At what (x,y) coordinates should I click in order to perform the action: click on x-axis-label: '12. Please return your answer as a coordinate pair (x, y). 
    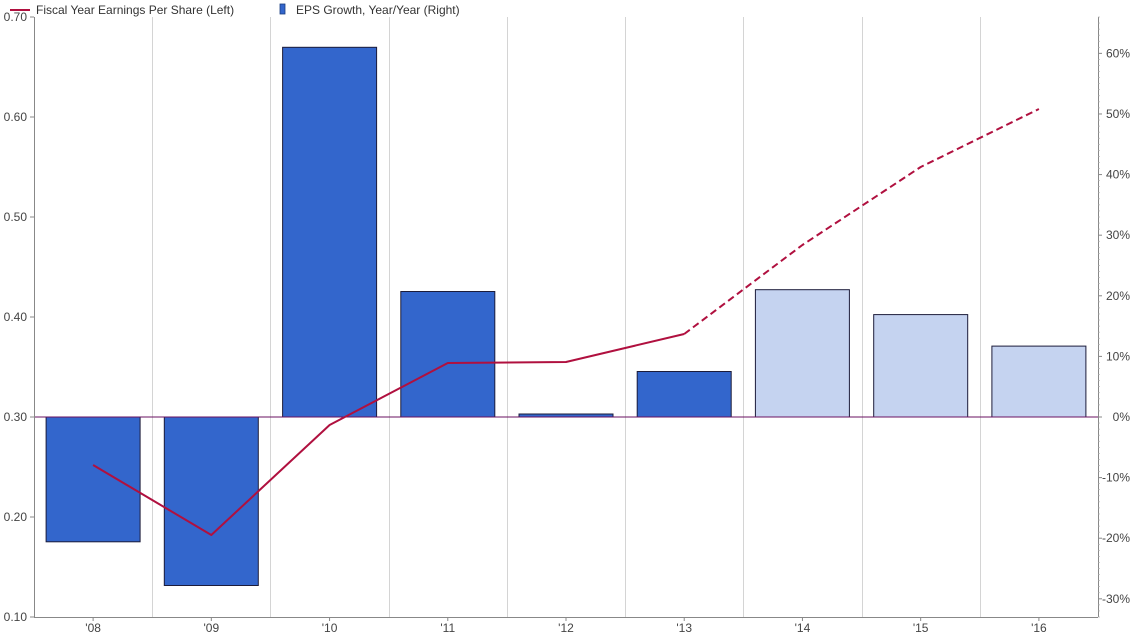
    Looking at the image, I should click on (566, 628).